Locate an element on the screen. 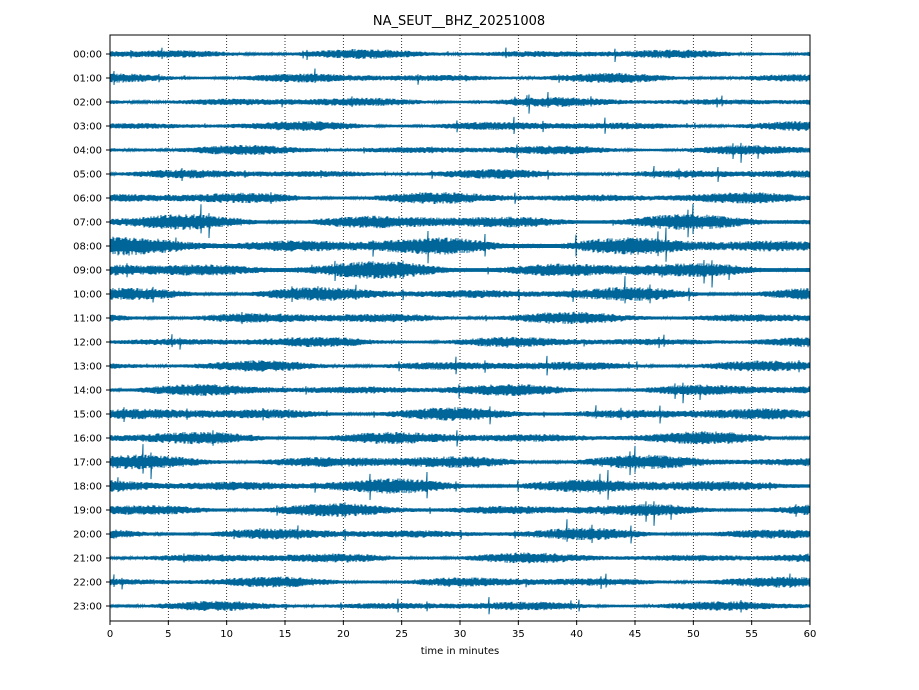 The width and height of the screenshot is (919, 690). y-tick-label: 17:00 is located at coordinates (87, 463).